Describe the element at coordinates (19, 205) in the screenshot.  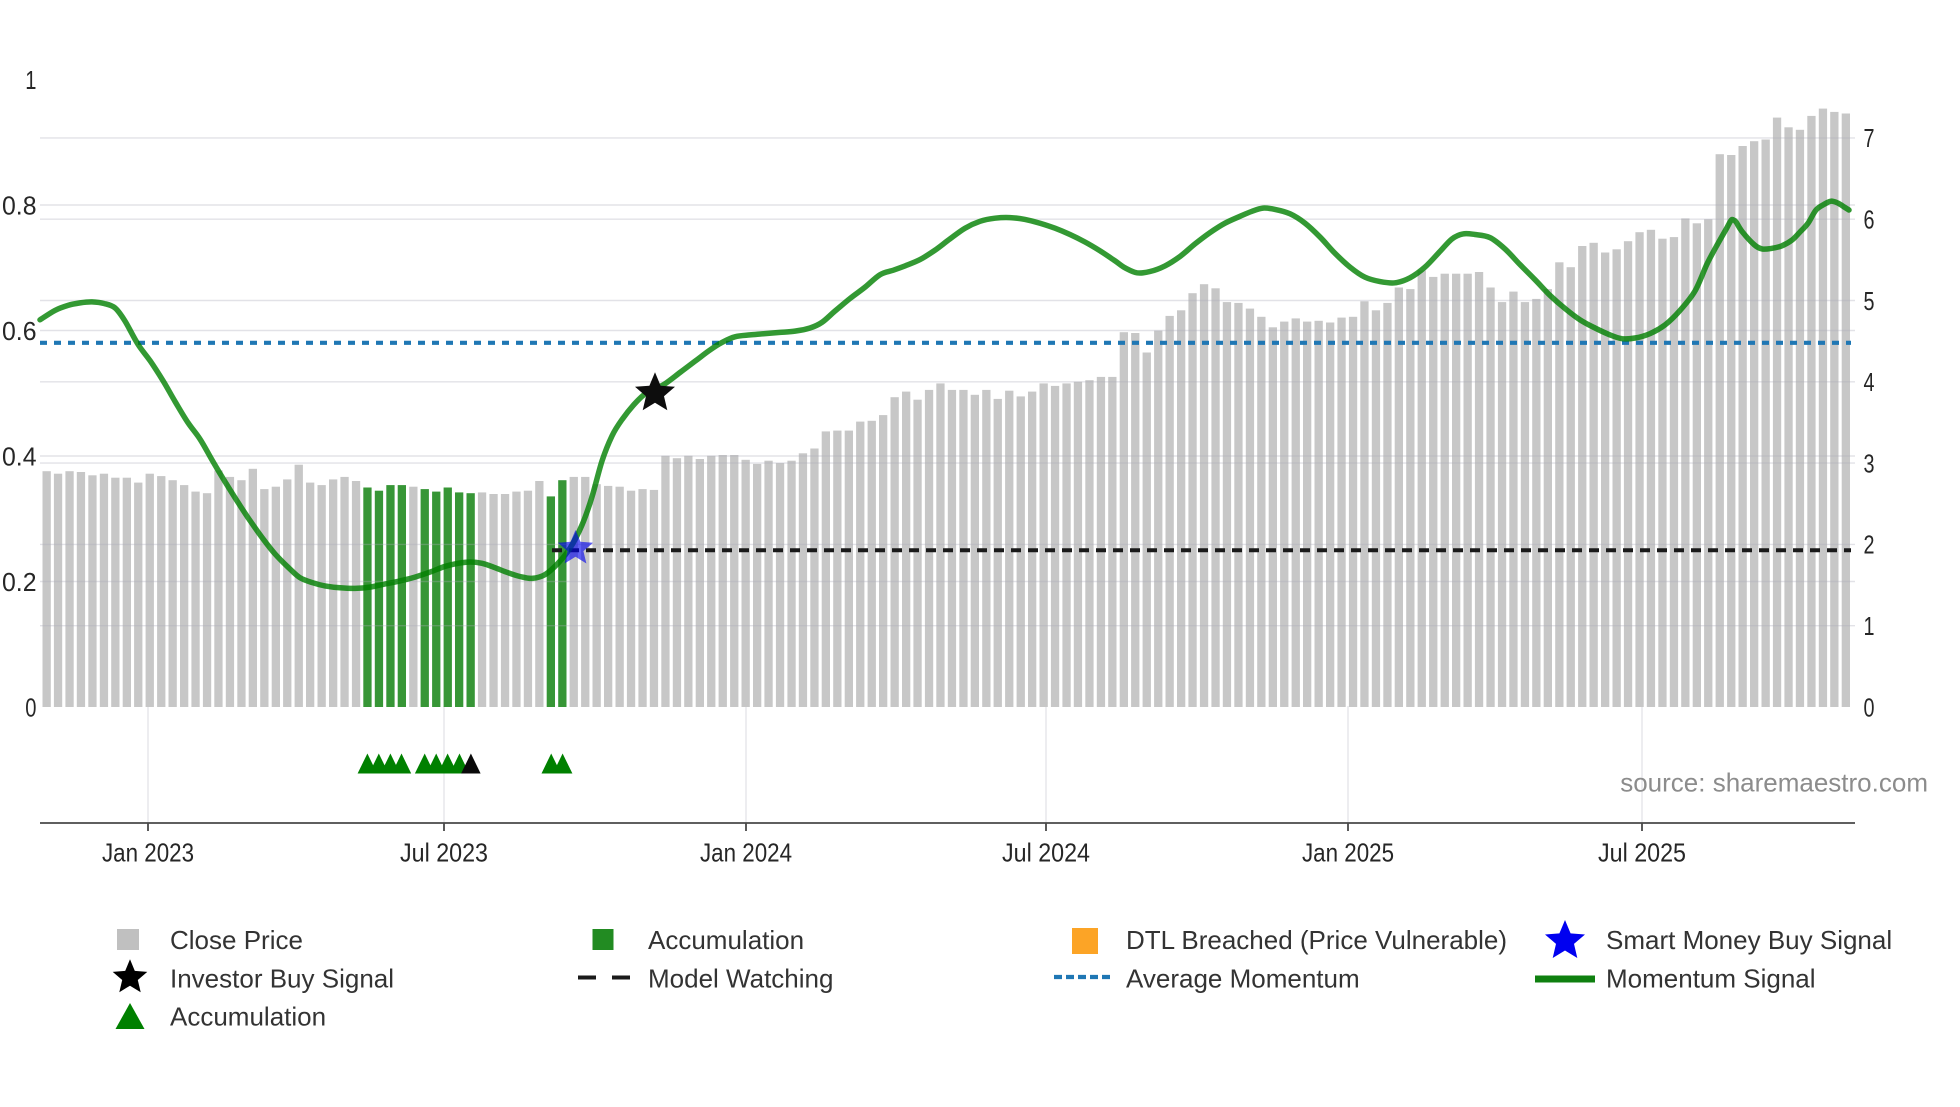
I see `svg-text: 0.8` at that location.